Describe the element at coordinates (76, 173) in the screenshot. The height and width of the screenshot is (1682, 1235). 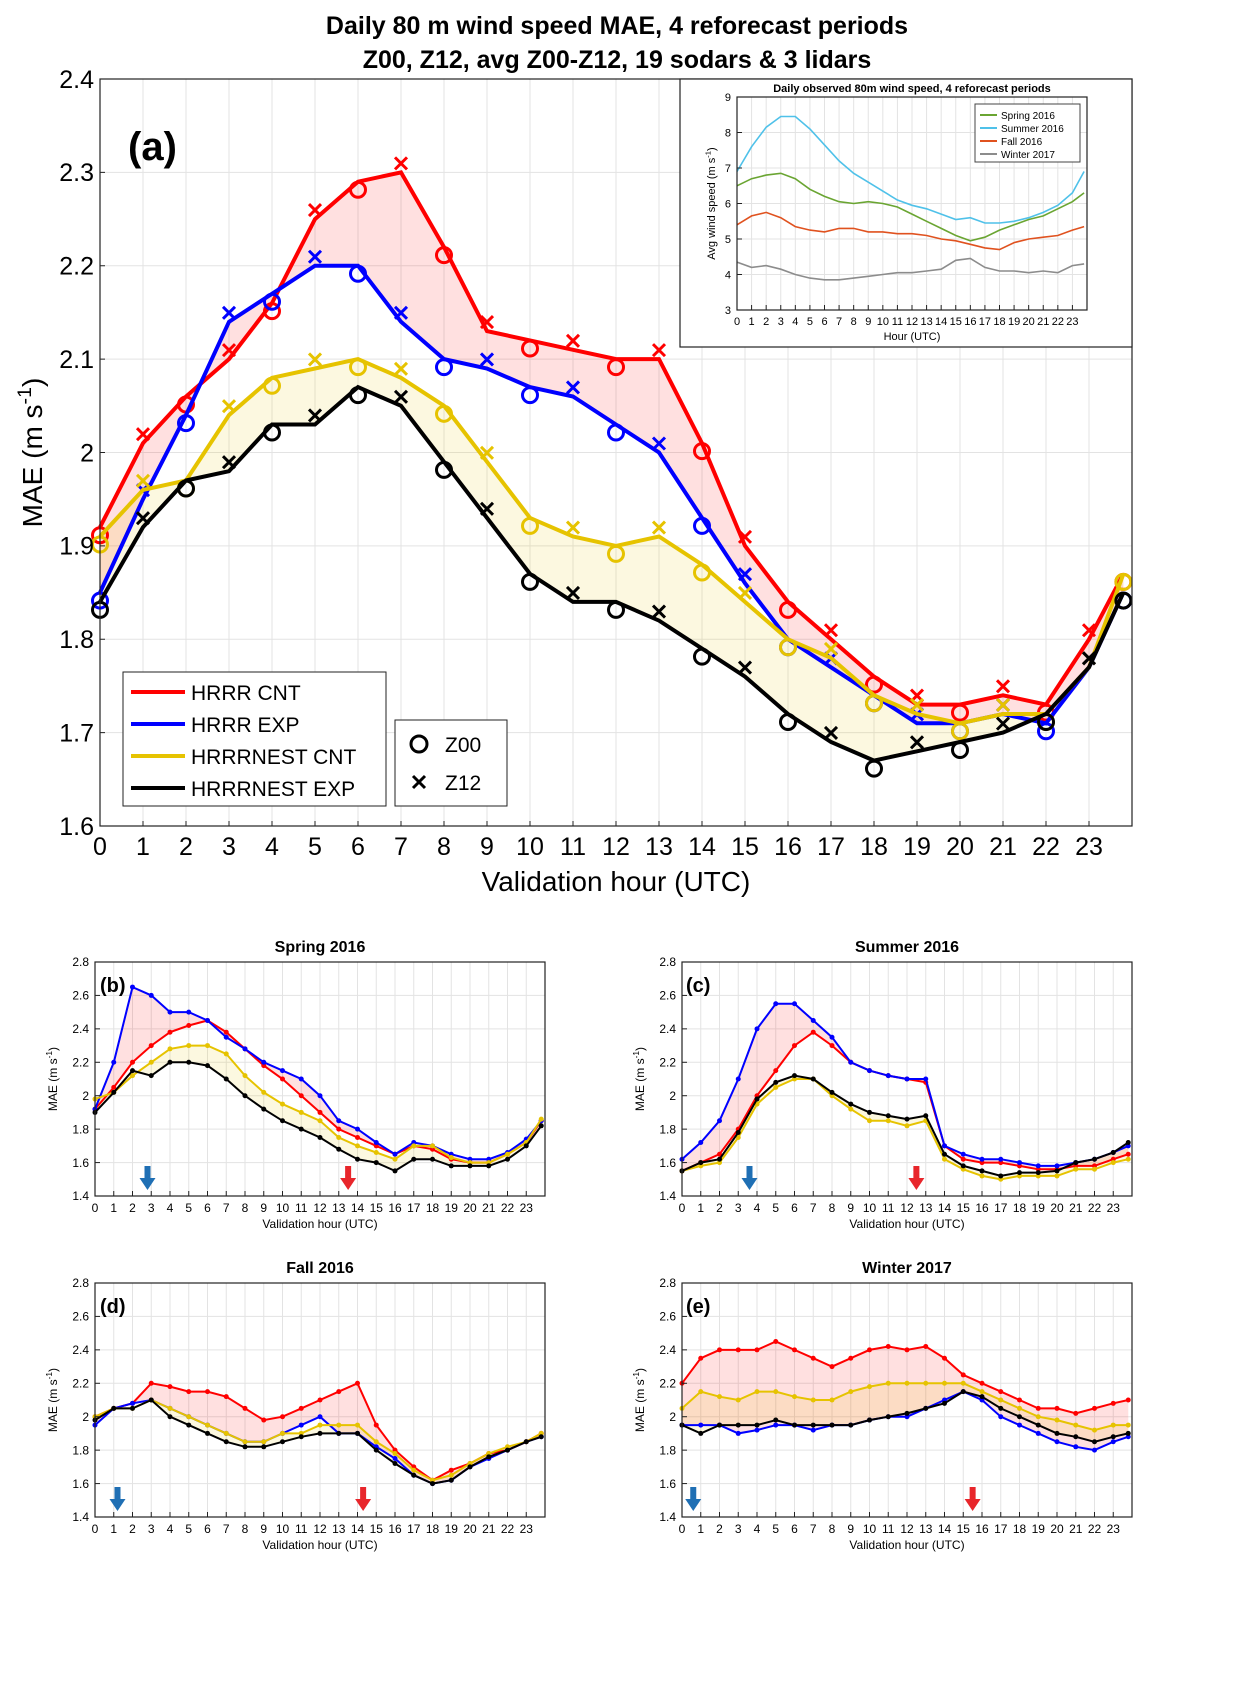
I see `y-tick-label: 2.3` at that location.